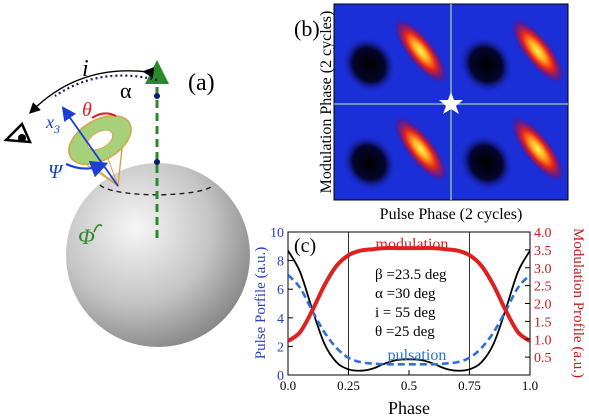 The width and height of the screenshot is (589, 418). Describe the element at coordinates (106, 85) in the screenshot. I see `inclination-arc` at that location.